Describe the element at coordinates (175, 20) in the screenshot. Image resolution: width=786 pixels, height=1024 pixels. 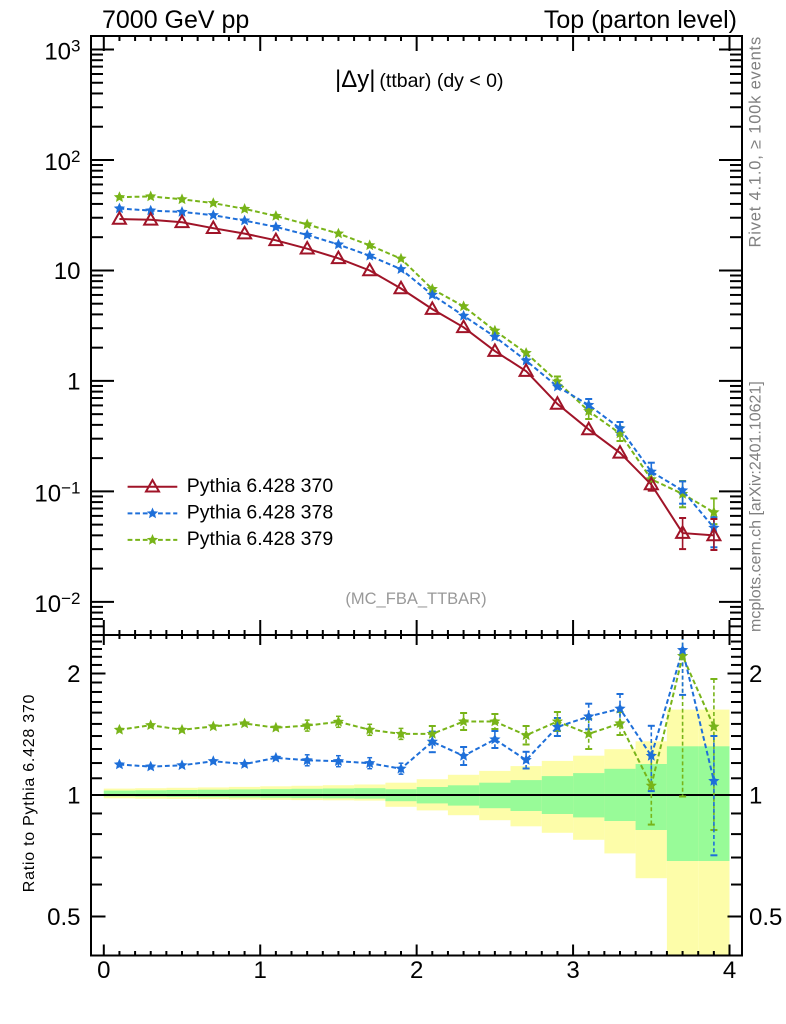
I see `svg-text: 7000 GeV pp` at that location.